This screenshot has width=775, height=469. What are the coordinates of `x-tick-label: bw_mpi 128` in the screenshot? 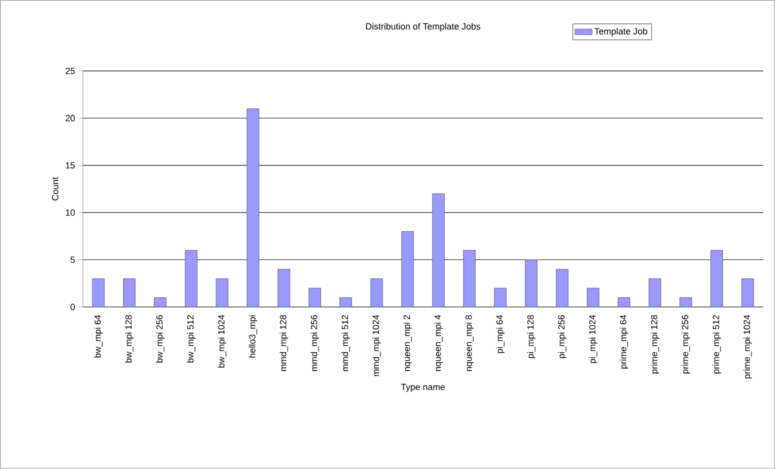 It's located at (129, 339).